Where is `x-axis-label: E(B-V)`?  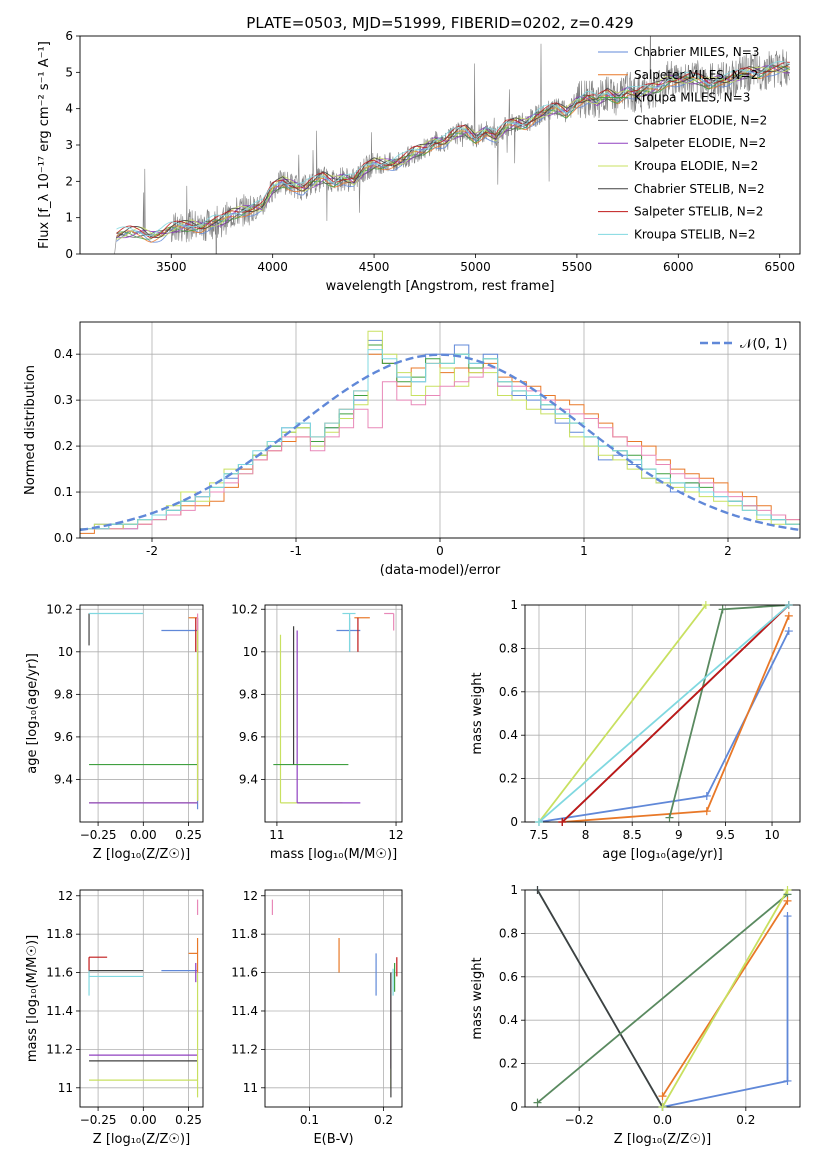 x-axis-label: E(B-V) is located at coordinates (333, 1139).